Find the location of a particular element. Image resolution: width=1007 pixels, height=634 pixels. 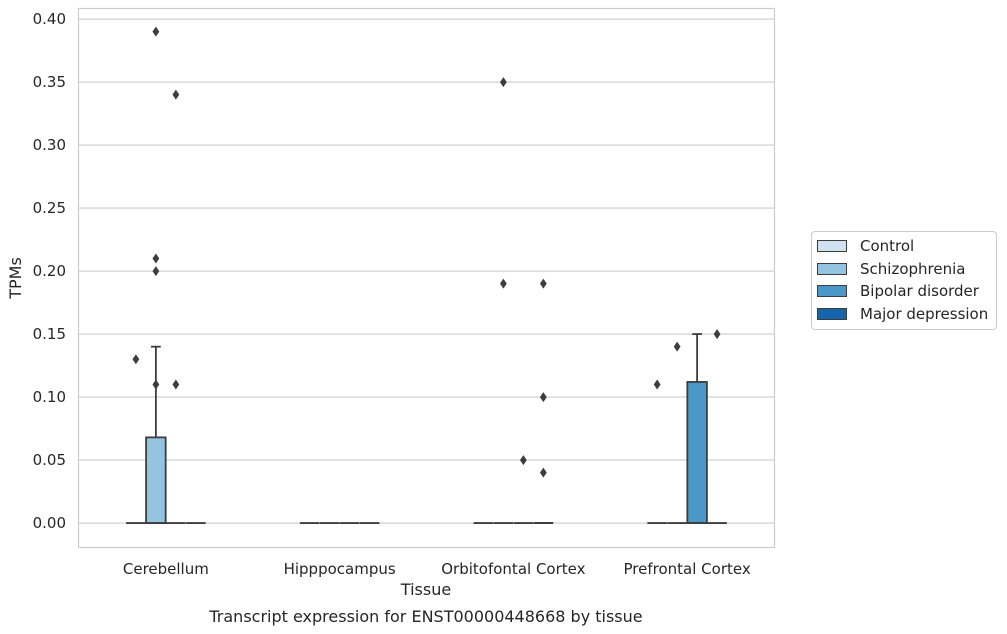

x-tick-label: Orbitofontal Cortex is located at coordinates (513, 569).